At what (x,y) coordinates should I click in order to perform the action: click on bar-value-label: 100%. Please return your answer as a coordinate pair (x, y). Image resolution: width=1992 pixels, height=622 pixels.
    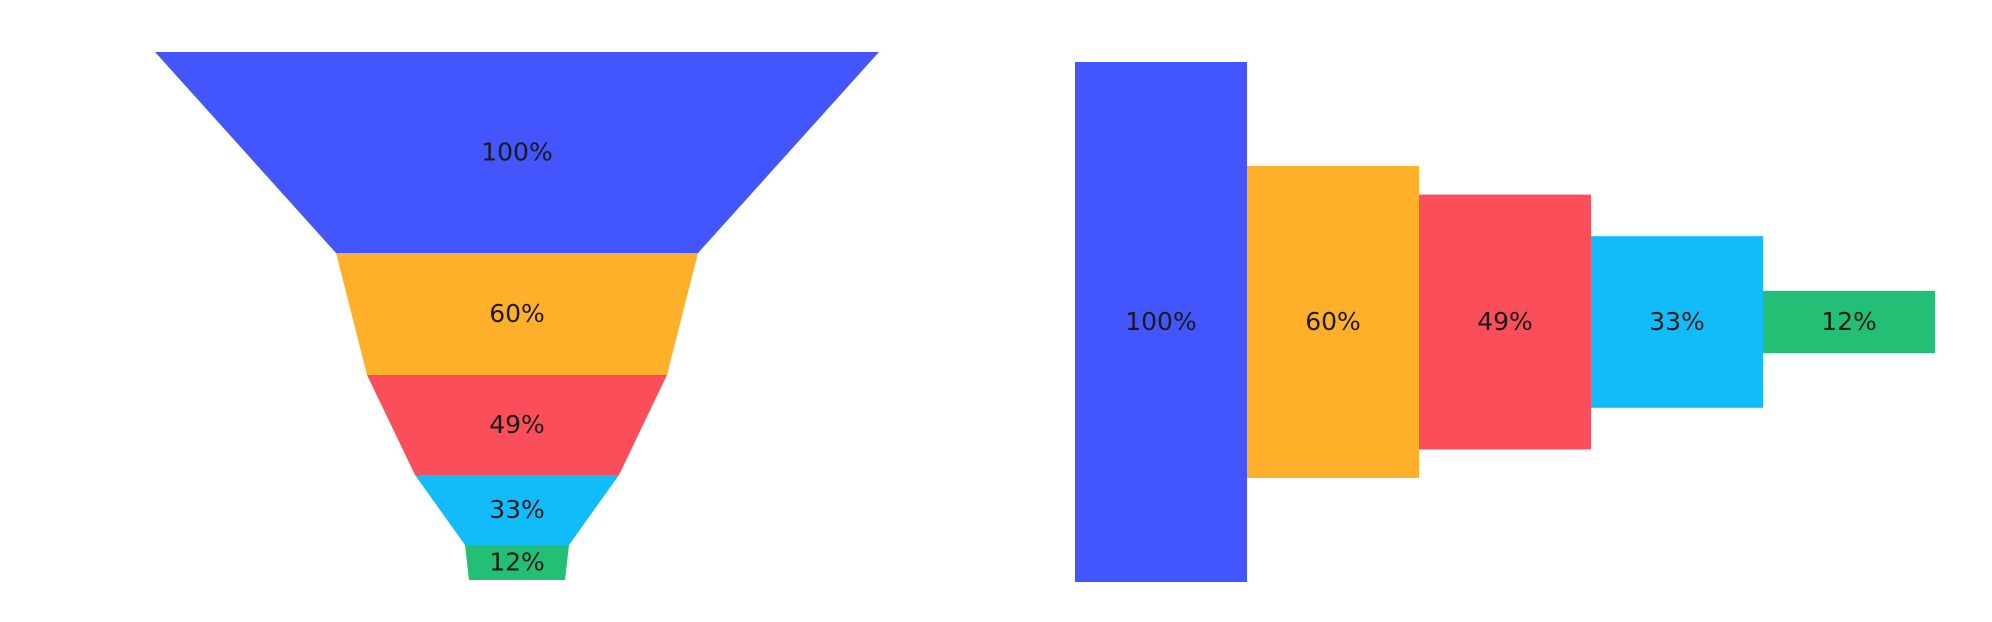
    Looking at the image, I should click on (1160, 321).